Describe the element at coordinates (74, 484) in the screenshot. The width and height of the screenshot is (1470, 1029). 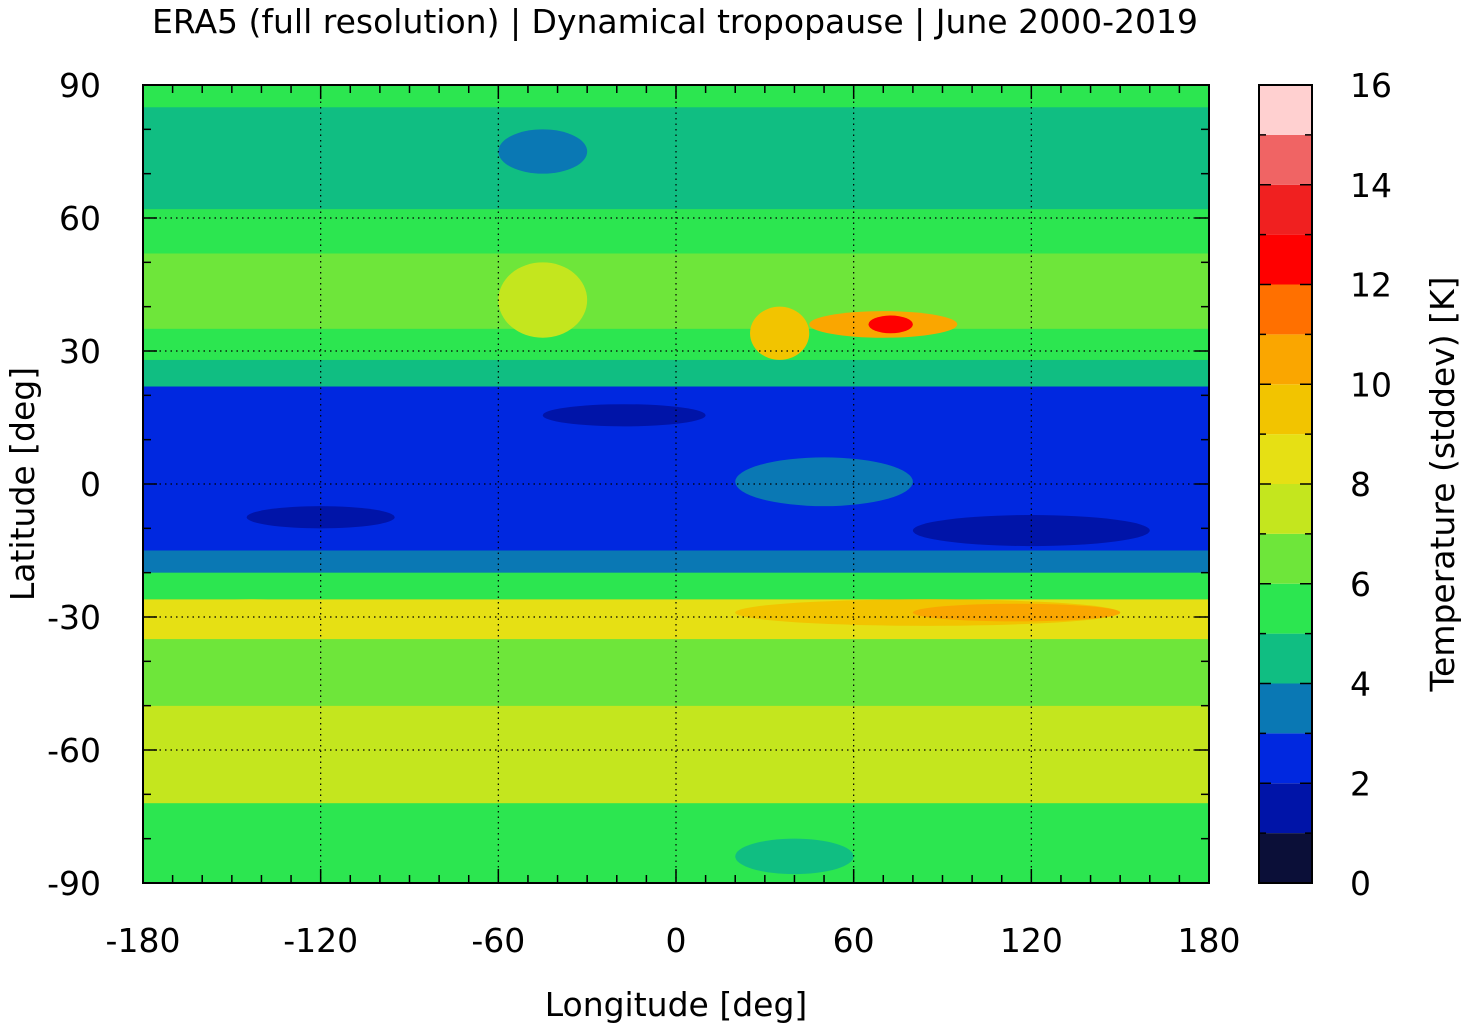
I see `y-tick-labels: 90 60 30 0 -30 -60 -90` at that location.